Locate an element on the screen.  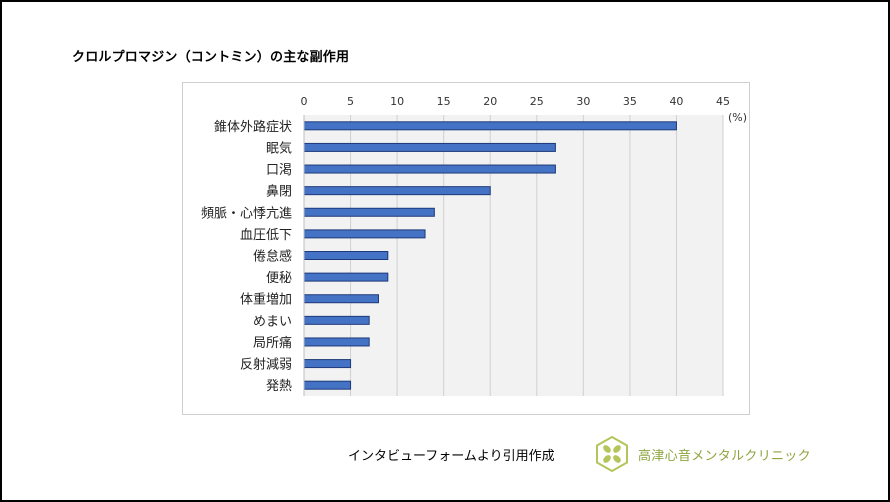
x-tick-label: 25 is located at coordinates (537, 101).